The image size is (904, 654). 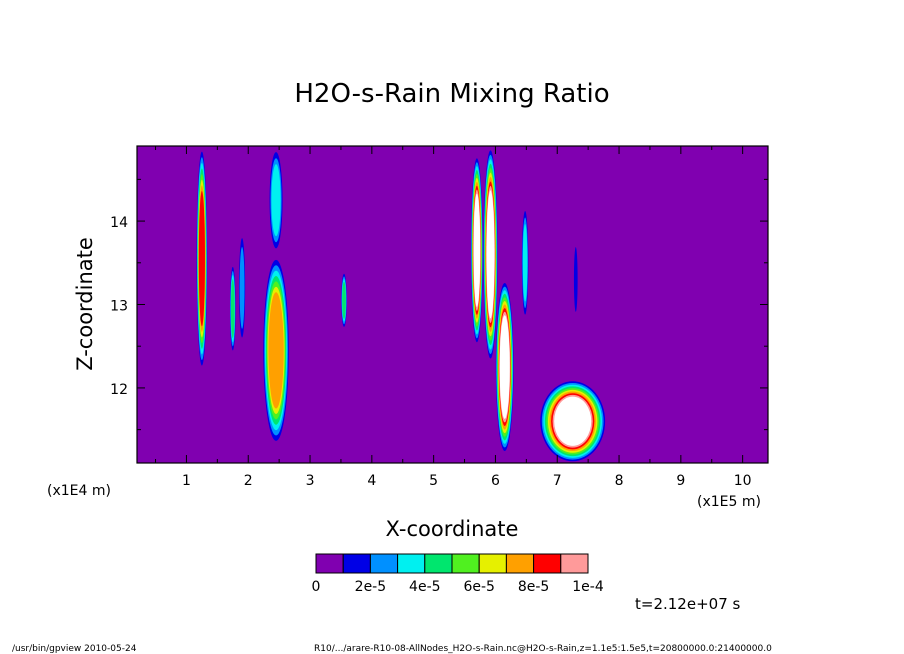 What do you see at coordinates (119, 223) in the screenshot?
I see `y-tick-label-14: 14` at bounding box center [119, 223].